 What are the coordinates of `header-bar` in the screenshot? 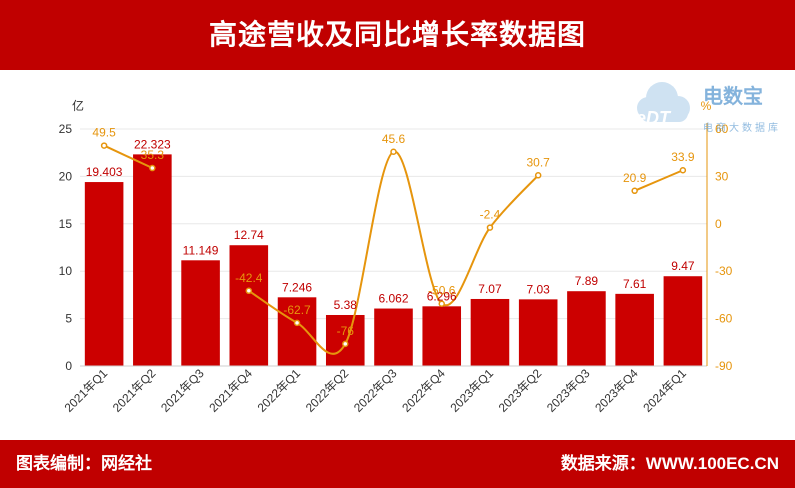 It's located at (397, 35).